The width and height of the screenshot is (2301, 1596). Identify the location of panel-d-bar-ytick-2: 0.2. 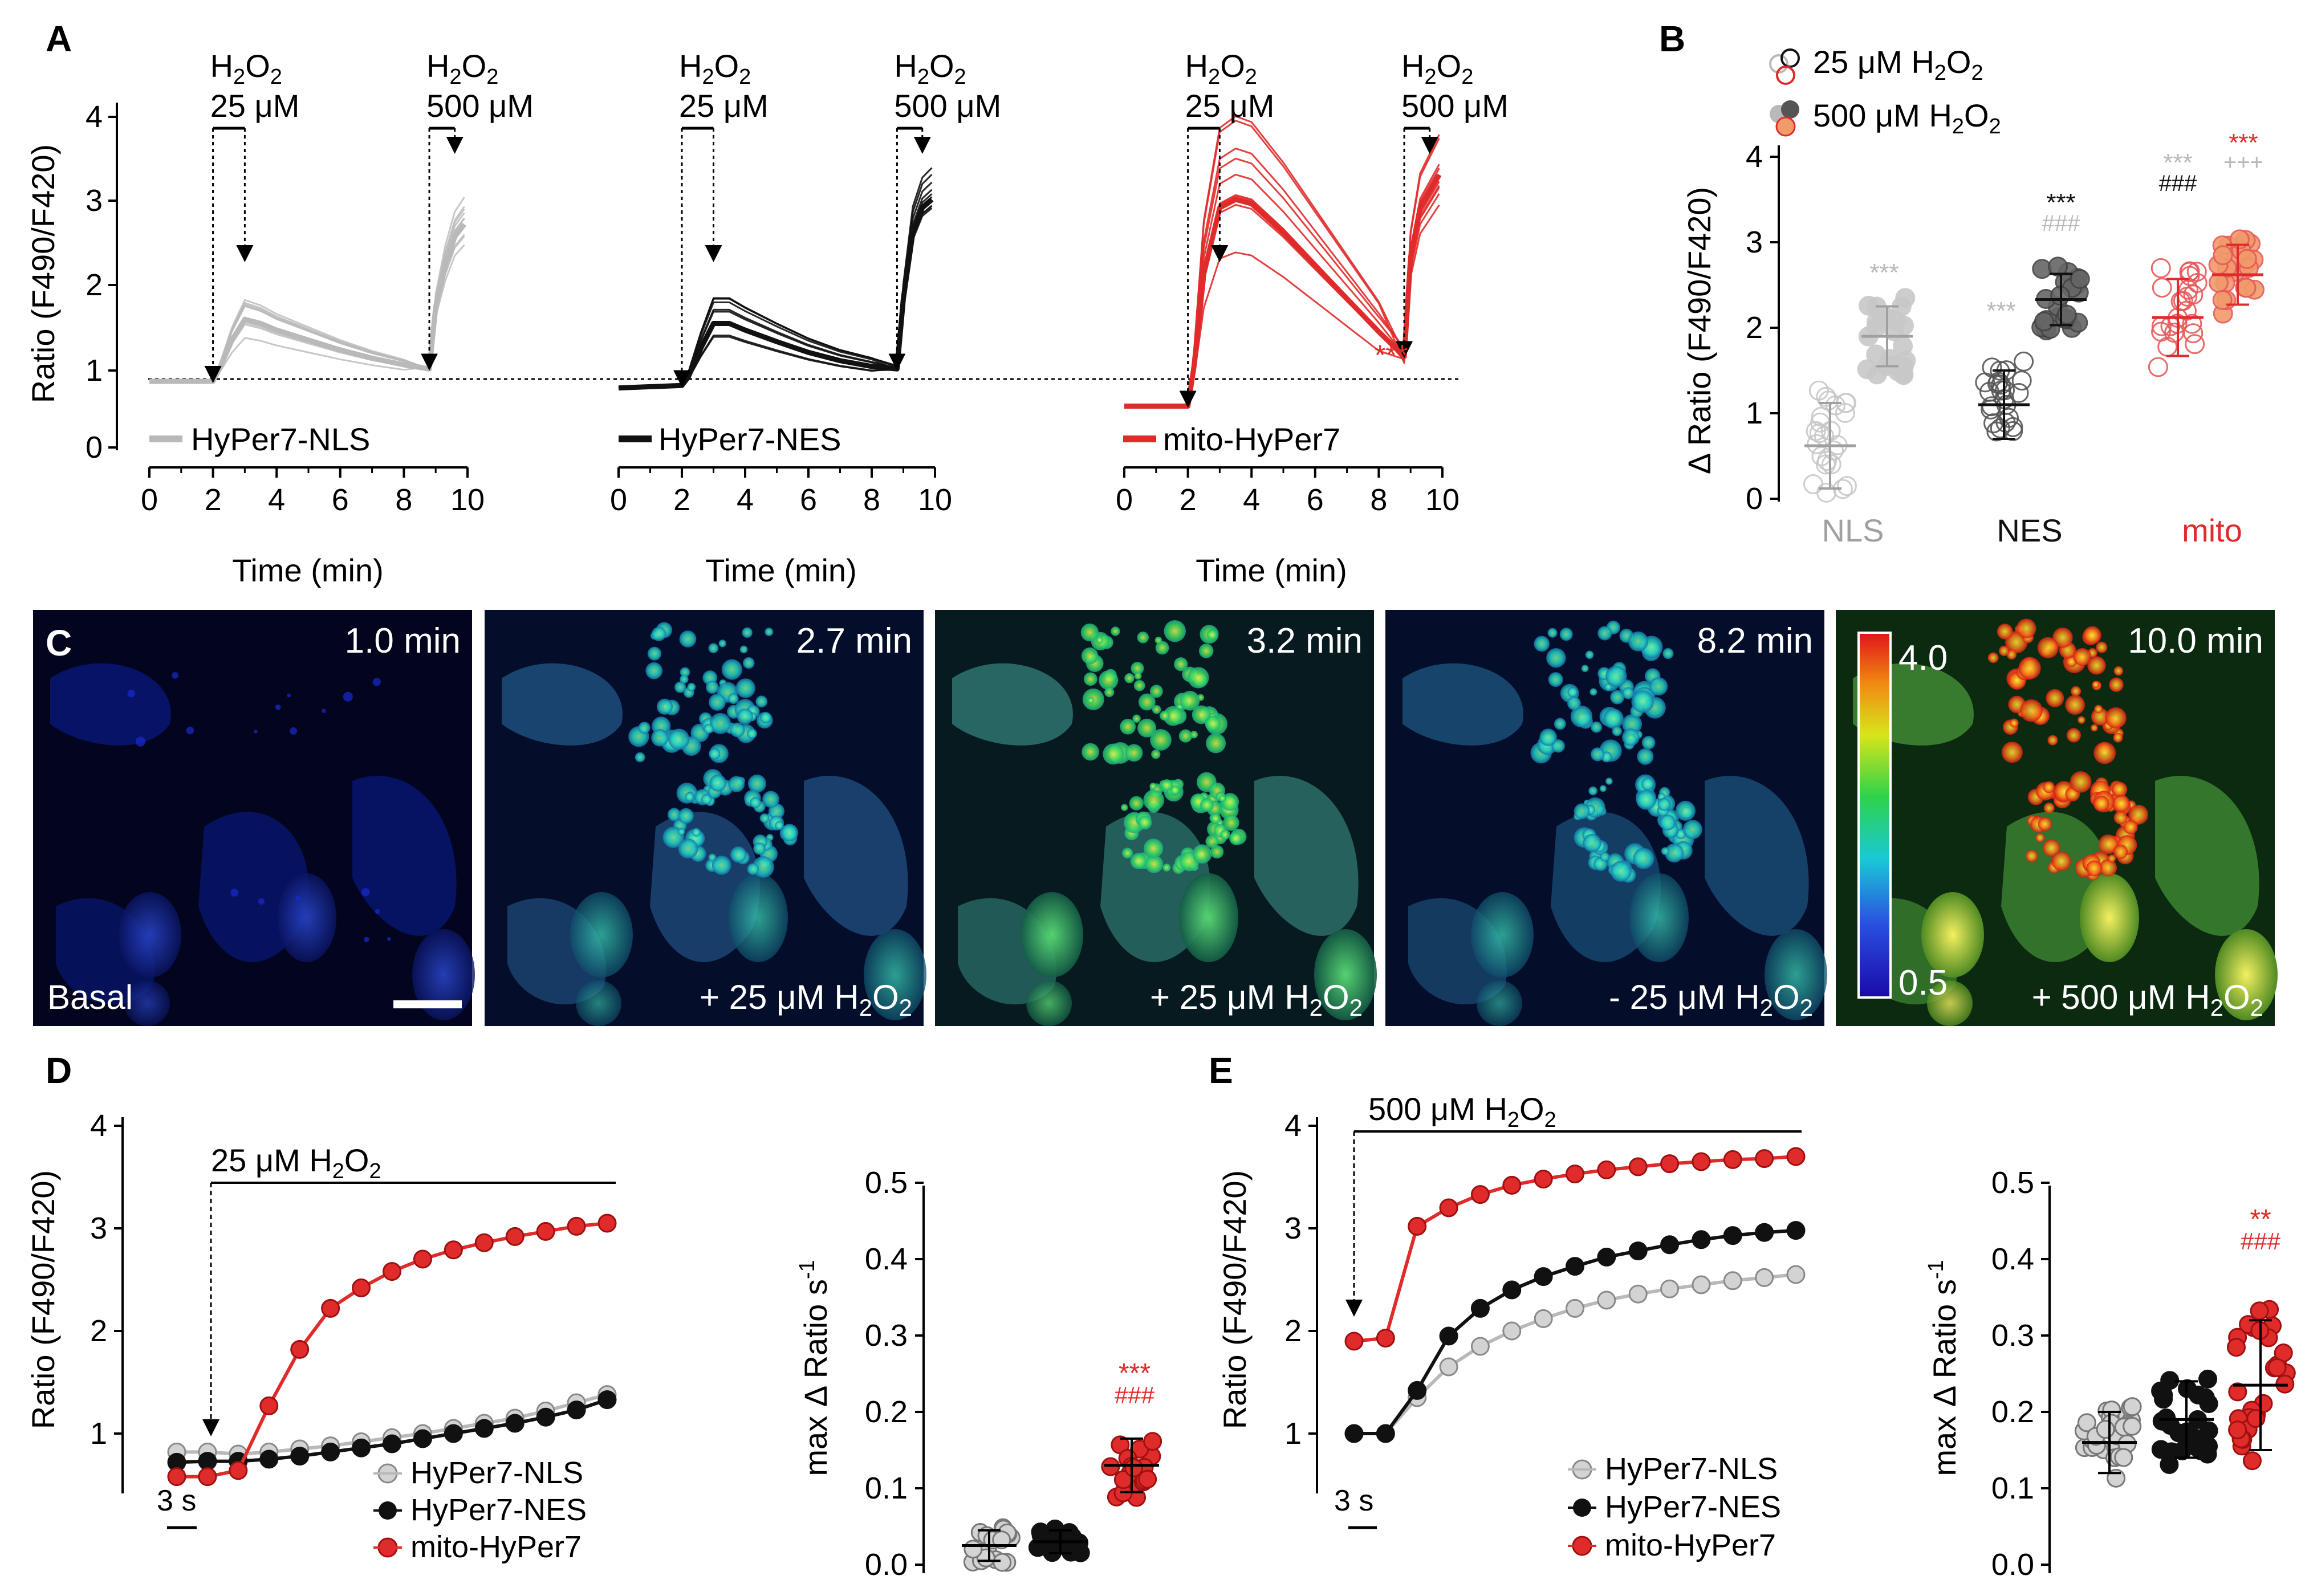
(886, 1412).